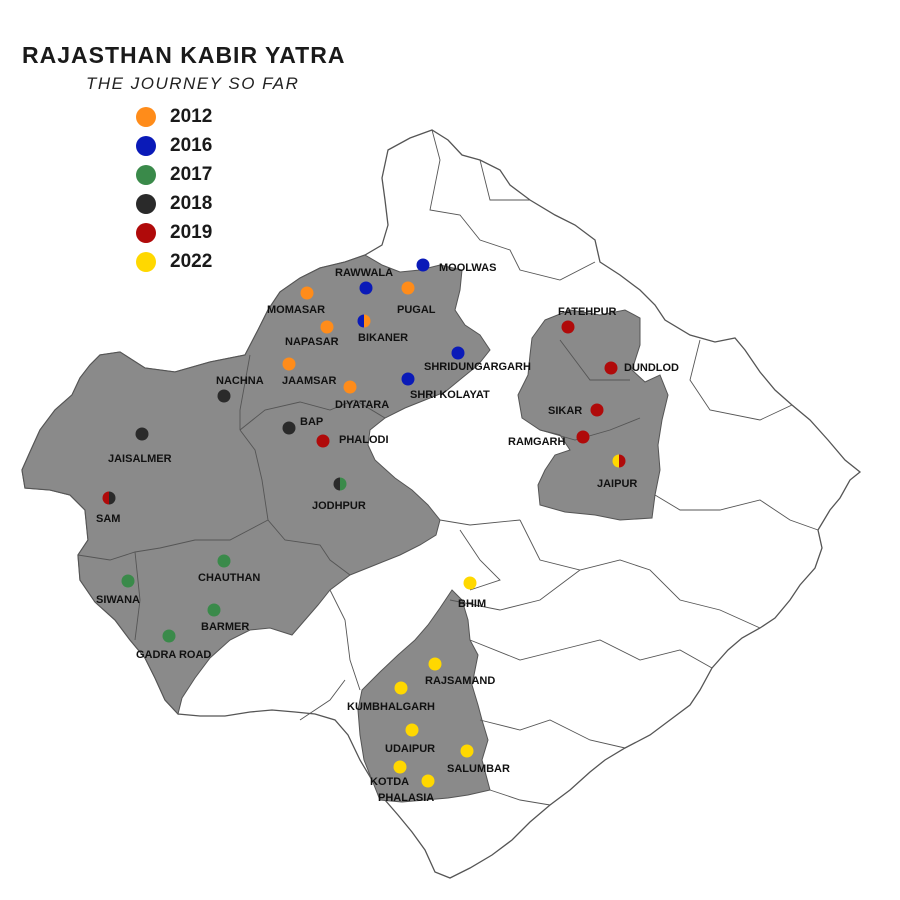  What do you see at coordinates (472, 593) in the screenshot?
I see `place-marker: BHIM` at bounding box center [472, 593].